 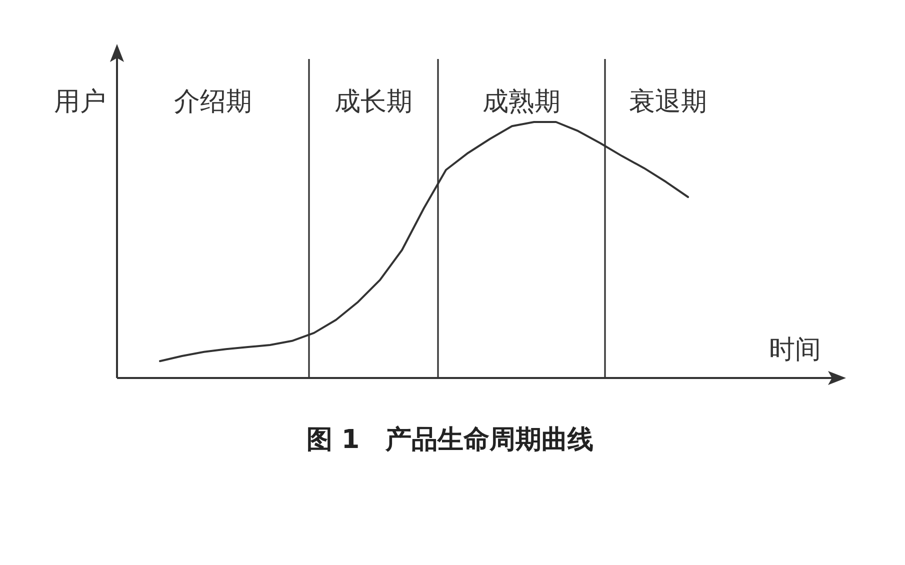 What do you see at coordinates (521, 102) in the screenshot?
I see `text: 成熟期` at bounding box center [521, 102].